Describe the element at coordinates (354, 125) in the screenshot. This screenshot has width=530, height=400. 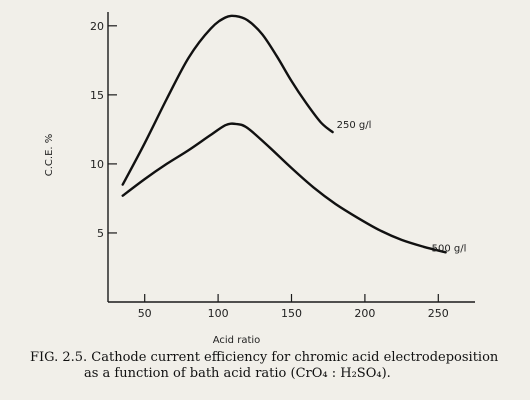
I see `series-label-250-gl: 250 g/l` at that location.